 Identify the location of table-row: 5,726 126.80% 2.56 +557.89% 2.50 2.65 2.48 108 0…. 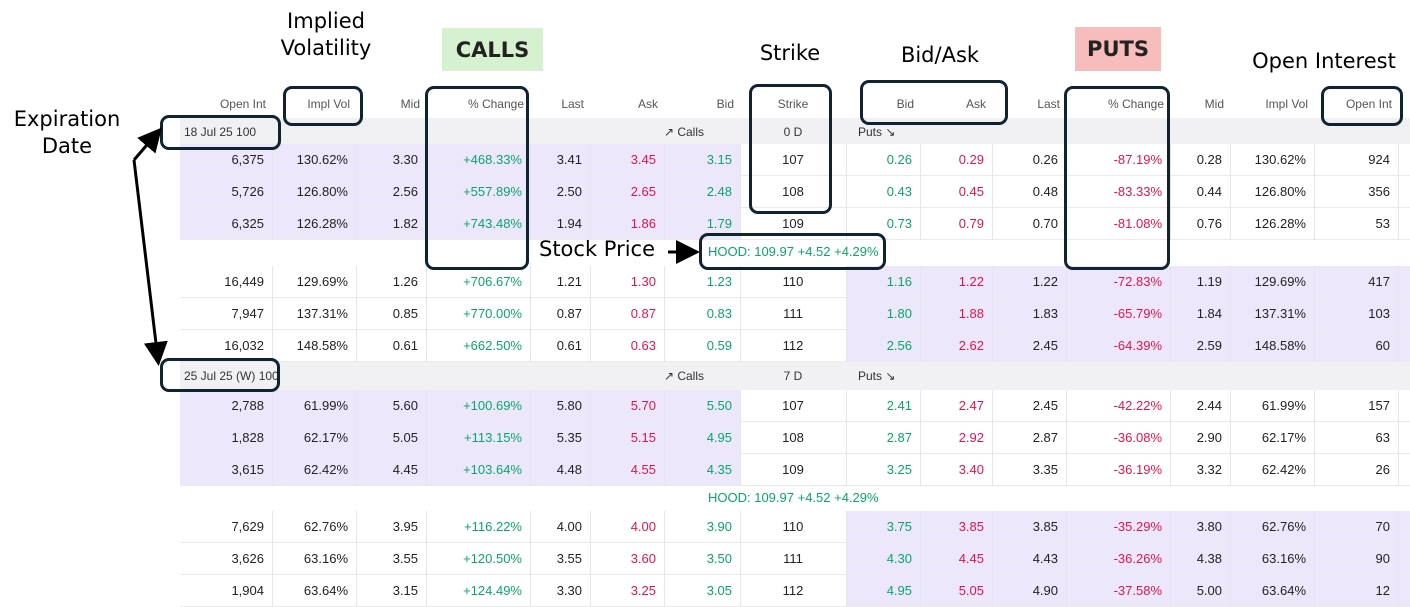
(795, 192).